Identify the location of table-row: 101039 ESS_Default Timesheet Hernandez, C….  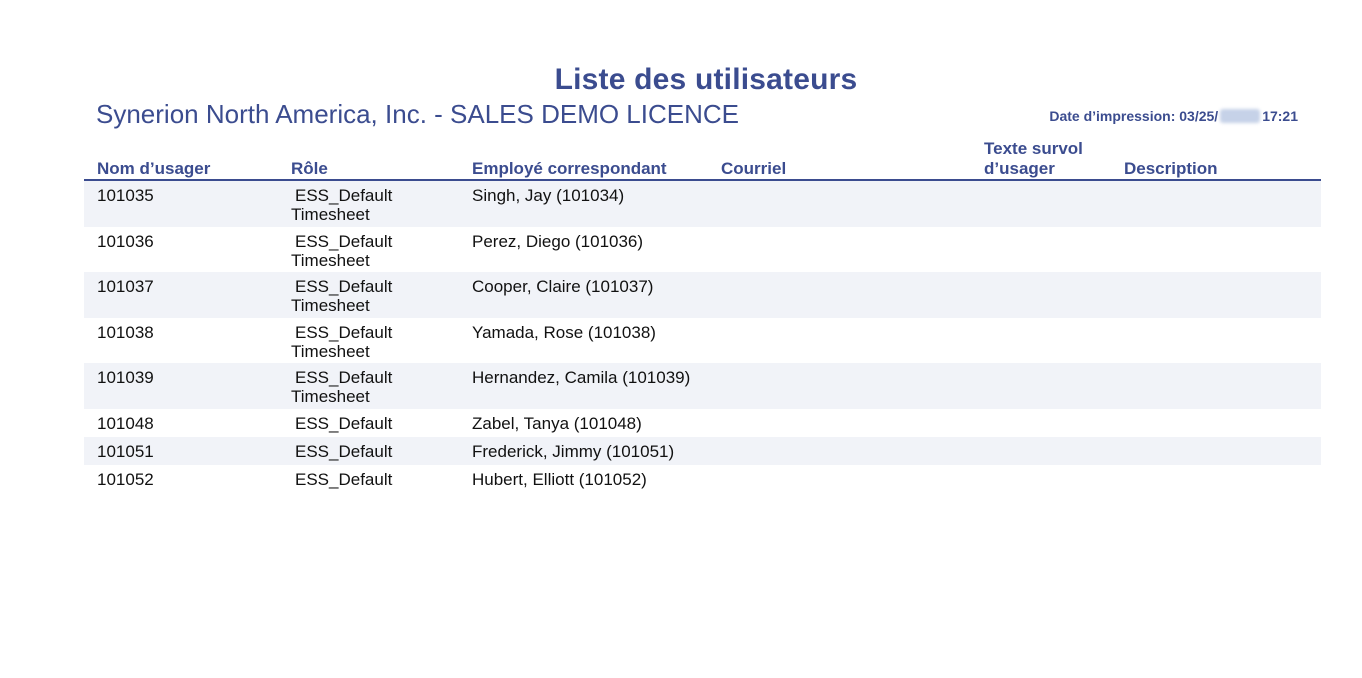
(702, 386).